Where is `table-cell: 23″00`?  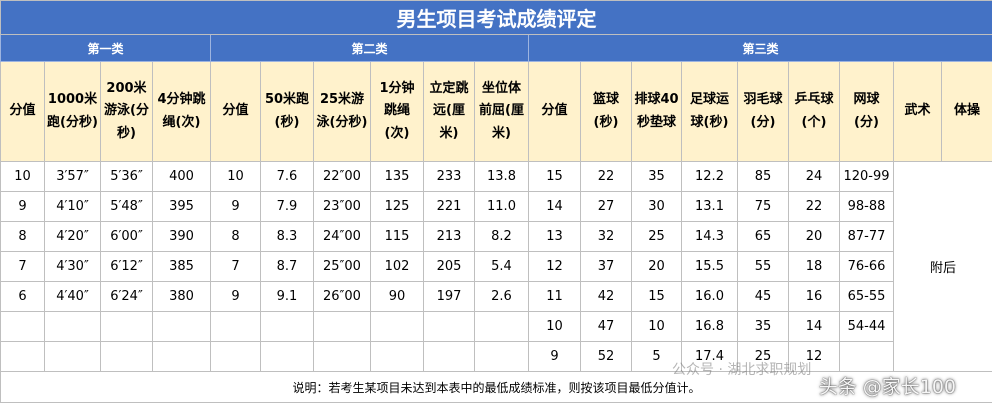
table-cell: 23″00 is located at coordinates (342, 206).